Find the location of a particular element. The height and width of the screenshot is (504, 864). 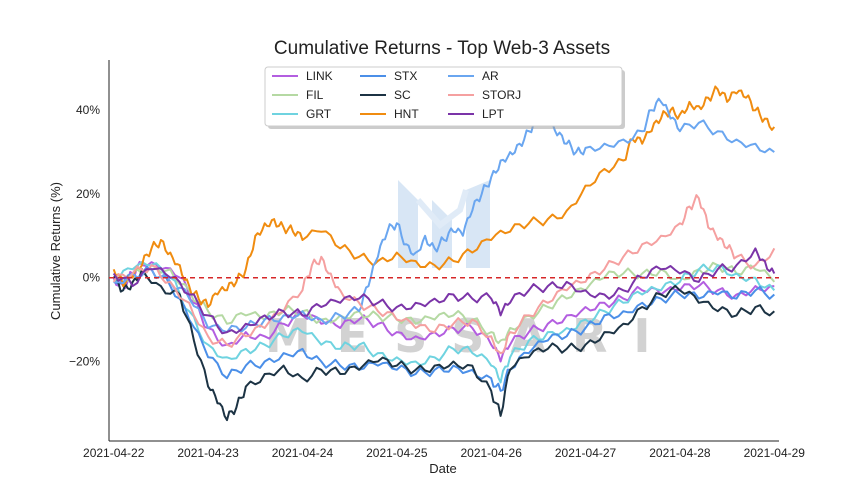

chart-title: Cumulative Returns - Top Web-3 Assets is located at coordinates (442, 48).